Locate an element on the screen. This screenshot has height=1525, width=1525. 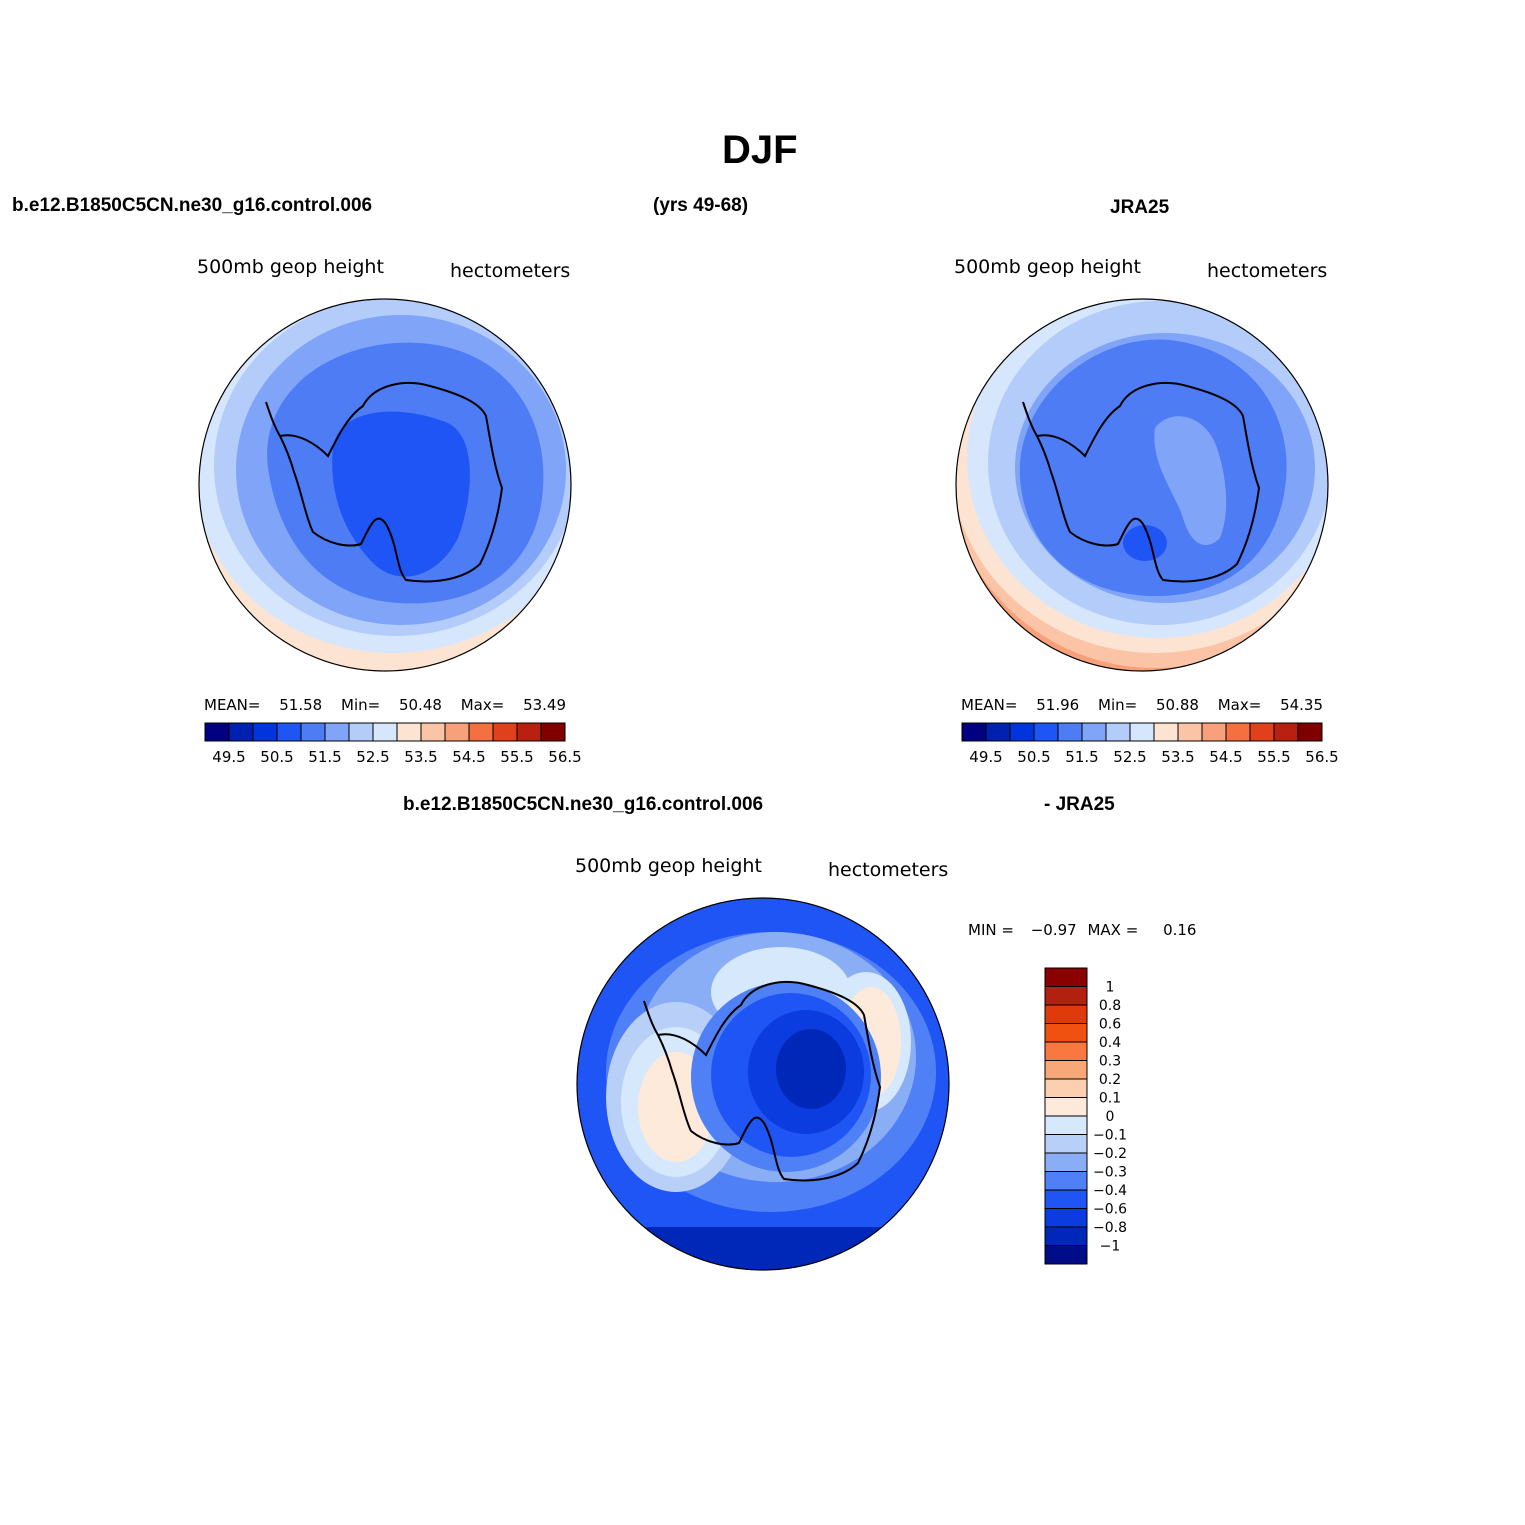
model-coastline is located at coordinates (391, 482).